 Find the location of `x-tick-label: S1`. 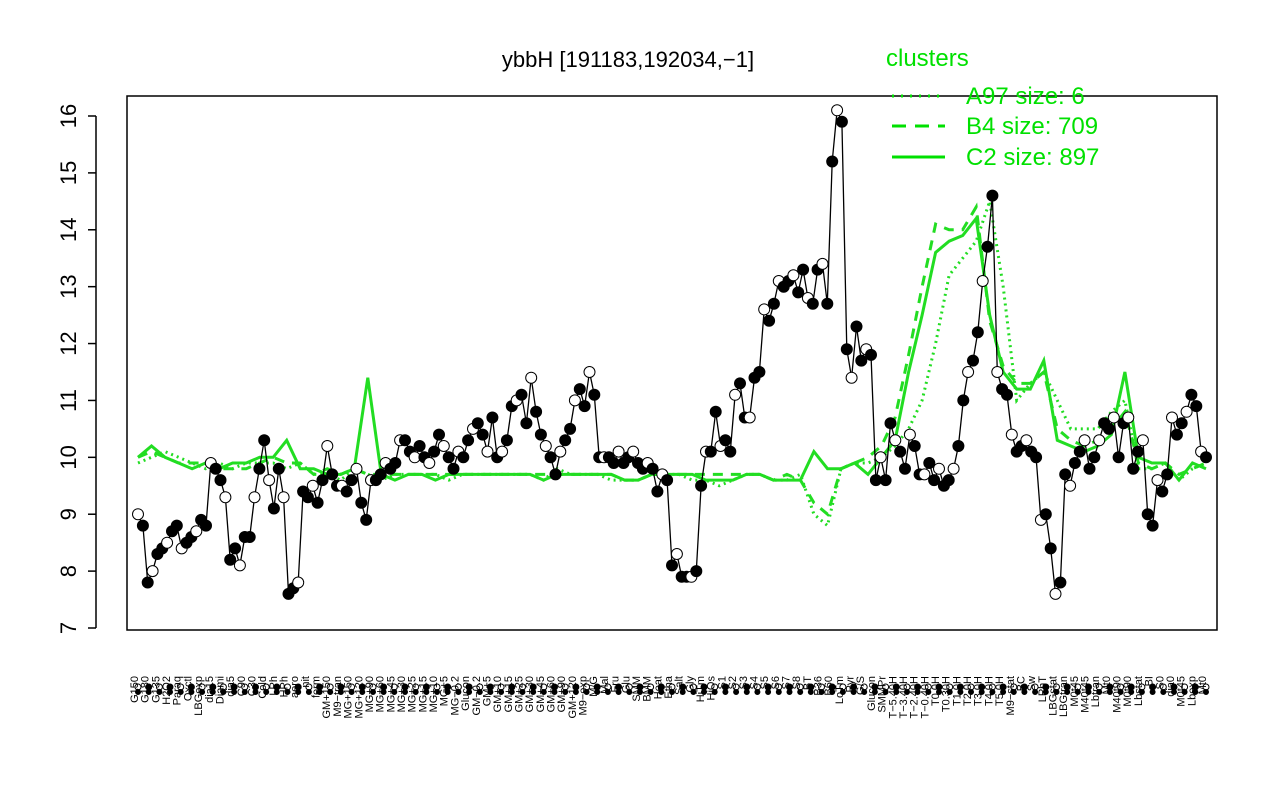

x-tick-label: S1 is located at coordinates (722, 682).